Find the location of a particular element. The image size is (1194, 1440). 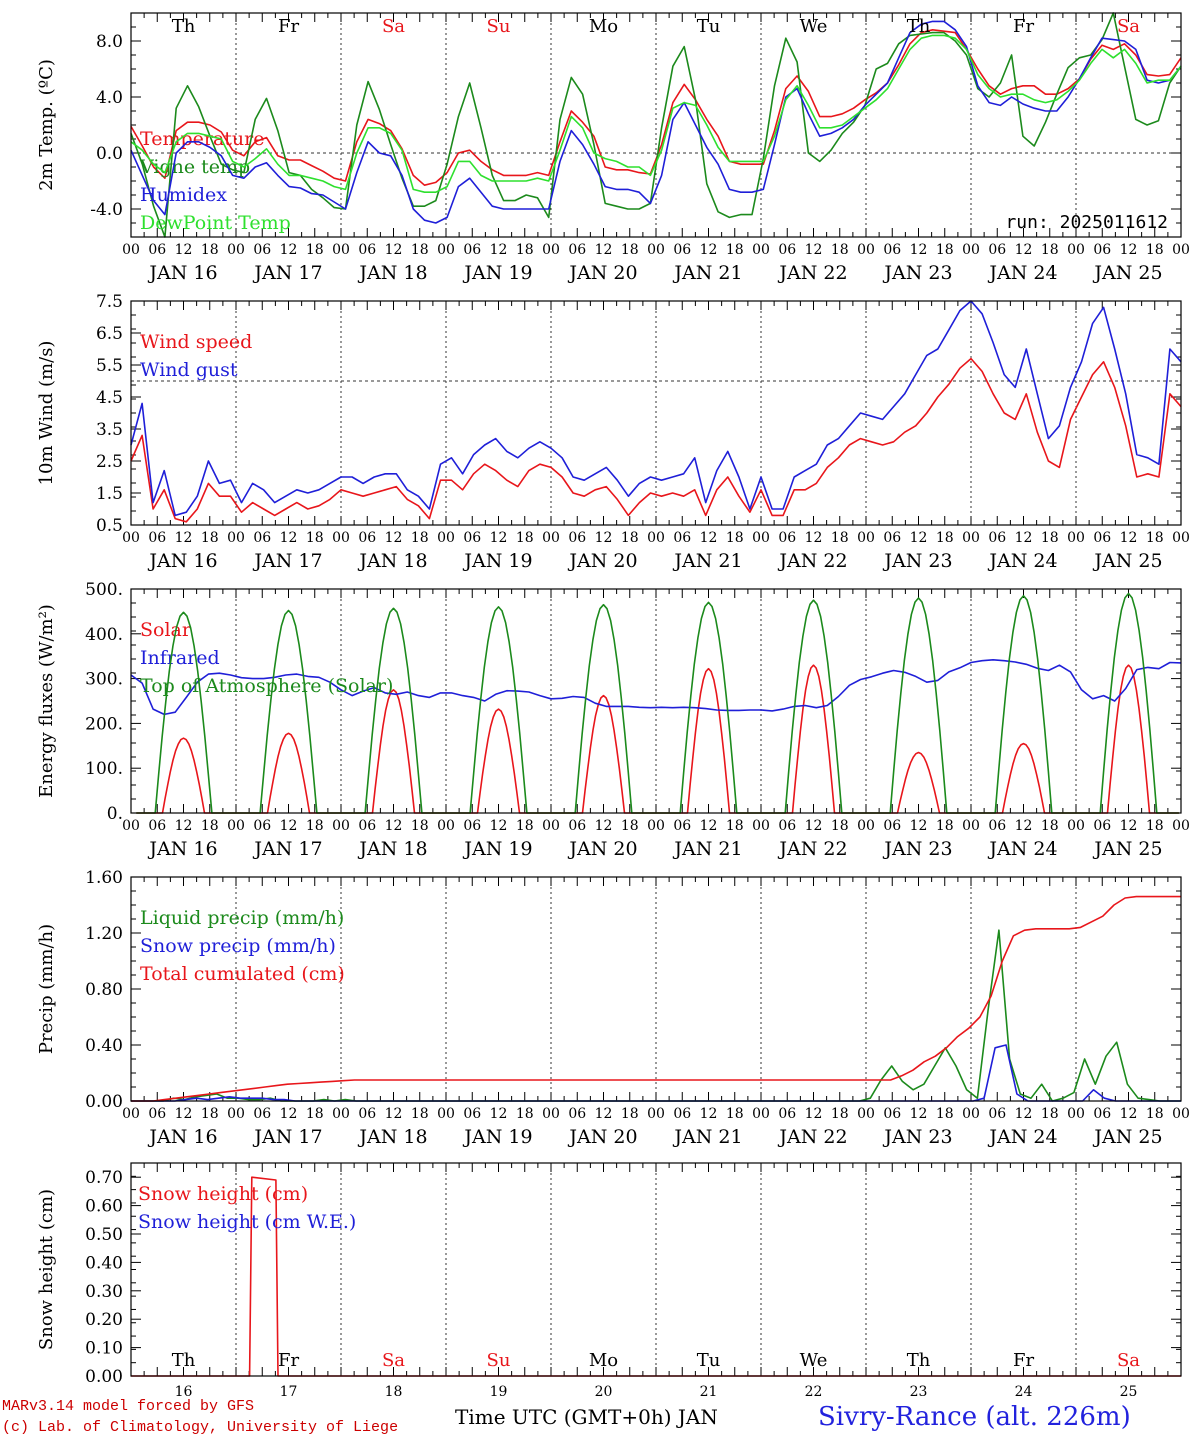

x-day-number: 25 is located at coordinates (1129, 1392).